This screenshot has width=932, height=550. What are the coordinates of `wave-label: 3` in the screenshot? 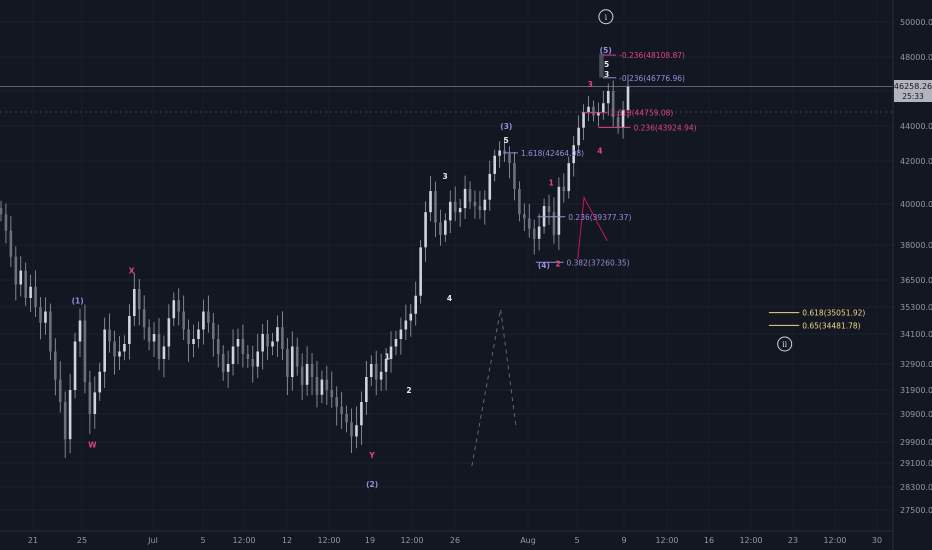 It's located at (606, 74).